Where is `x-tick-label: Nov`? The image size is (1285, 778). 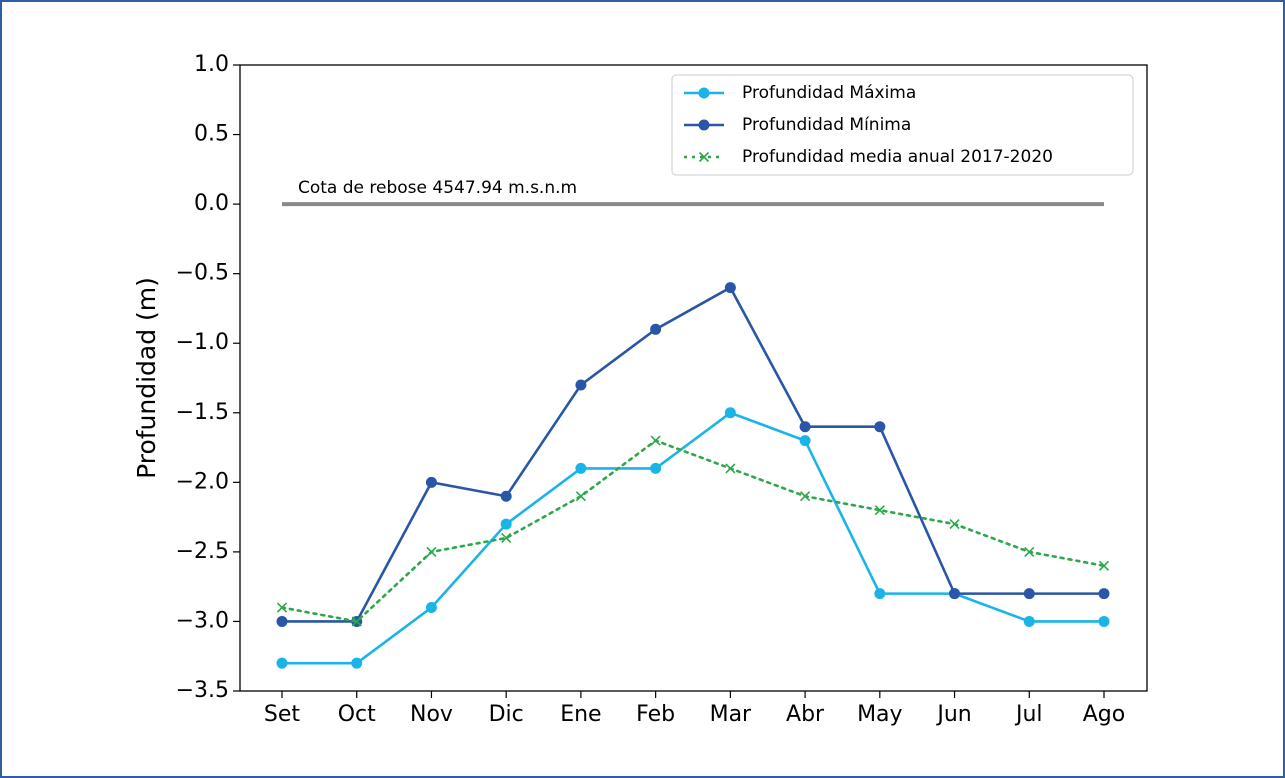 x-tick-label: Nov is located at coordinates (431, 714).